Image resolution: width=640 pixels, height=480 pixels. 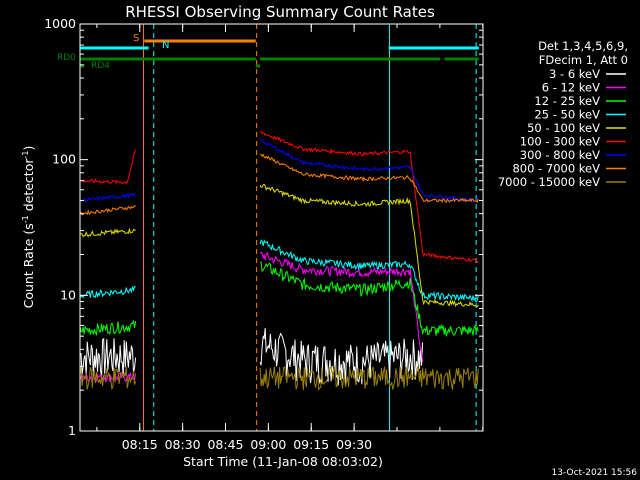 I want to click on legend-label-1: 3 - 6 keV, so click(x=574, y=74).